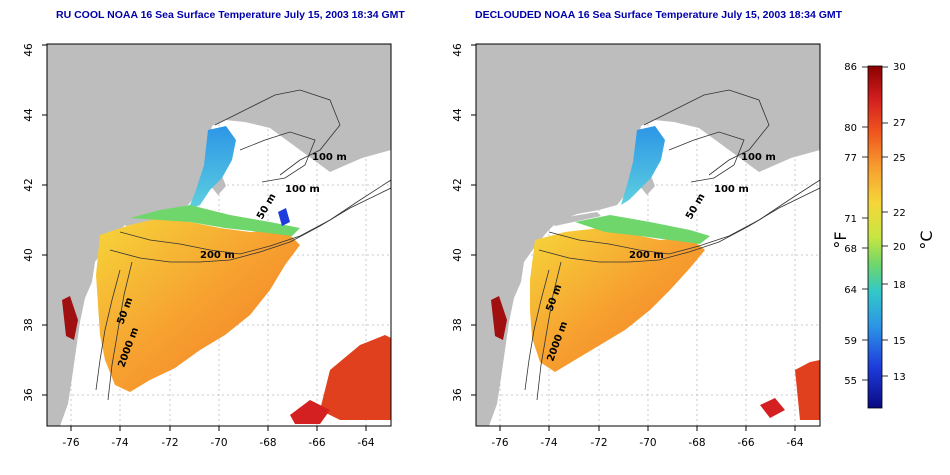 The width and height of the screenshot is (950, 475). What do you see at coordinates (44, 220) in the screenshot?
I see `y-tick-marks-left` at bounding box center [44, 220].